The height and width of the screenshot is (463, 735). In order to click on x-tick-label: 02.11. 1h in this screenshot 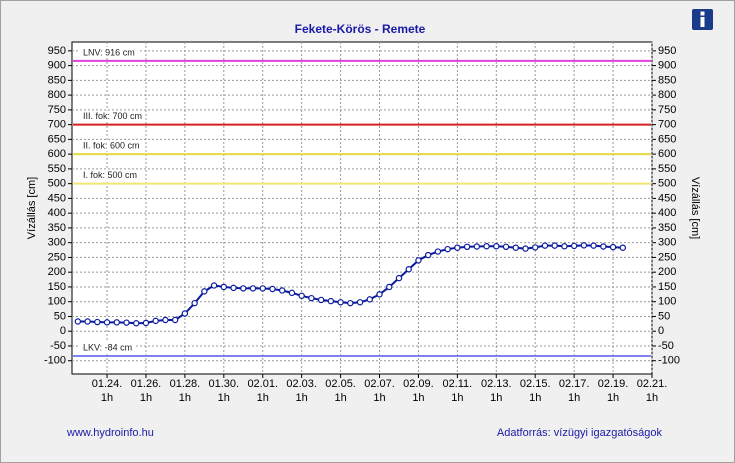, I will do `click(457, 391)`.